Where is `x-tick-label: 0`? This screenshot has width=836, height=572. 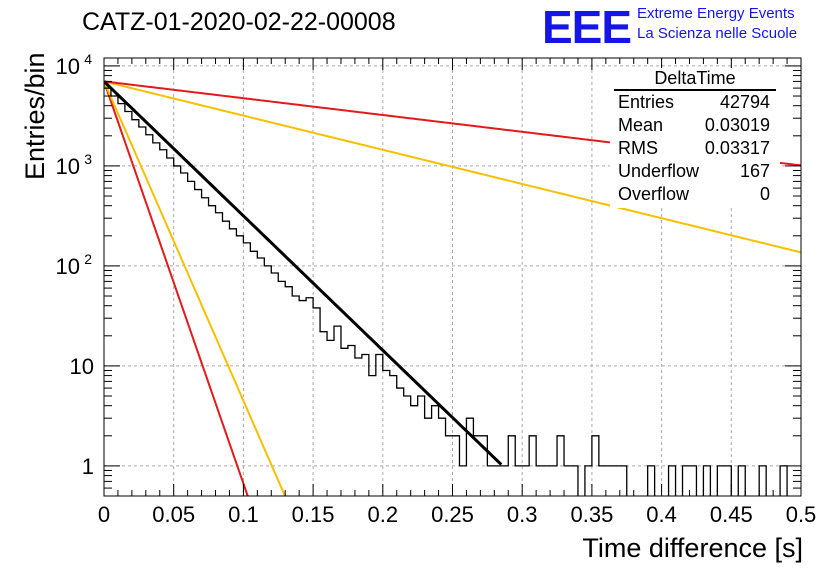
x-tick-label: 0 is located at coordinates (104, 514).